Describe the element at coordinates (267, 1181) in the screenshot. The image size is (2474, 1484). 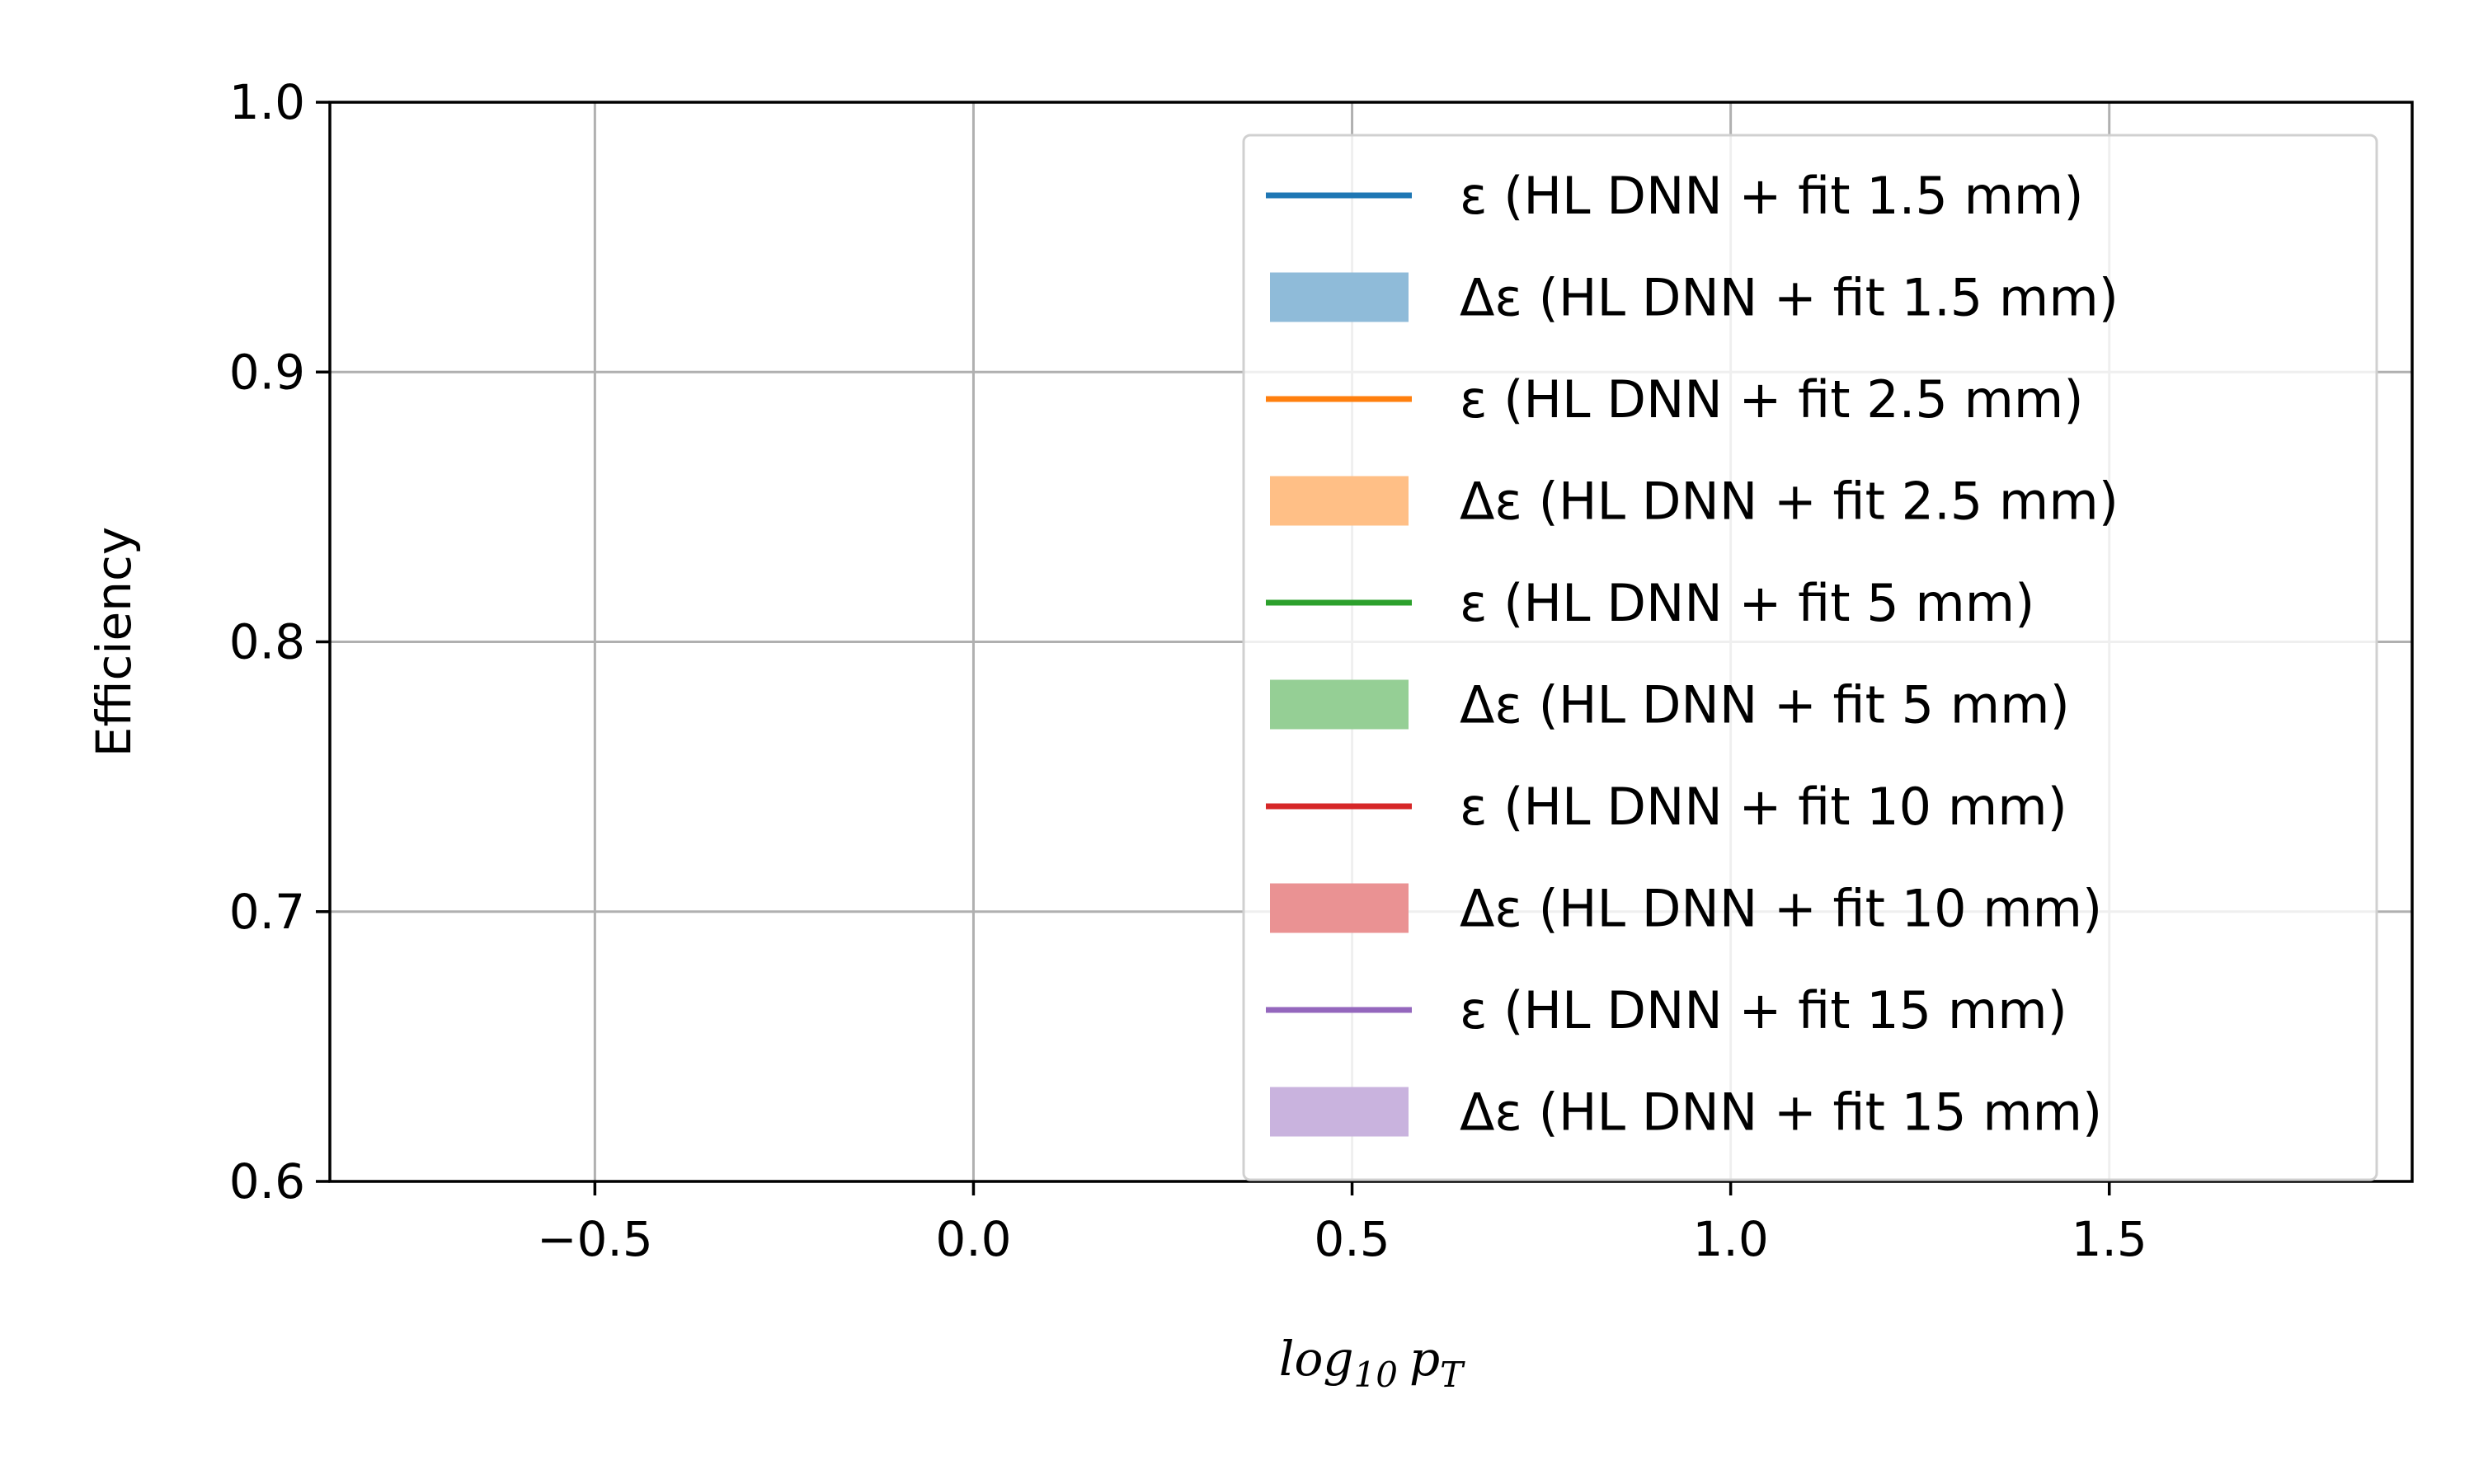
I see `y-tick-label: 0.6` at that location.